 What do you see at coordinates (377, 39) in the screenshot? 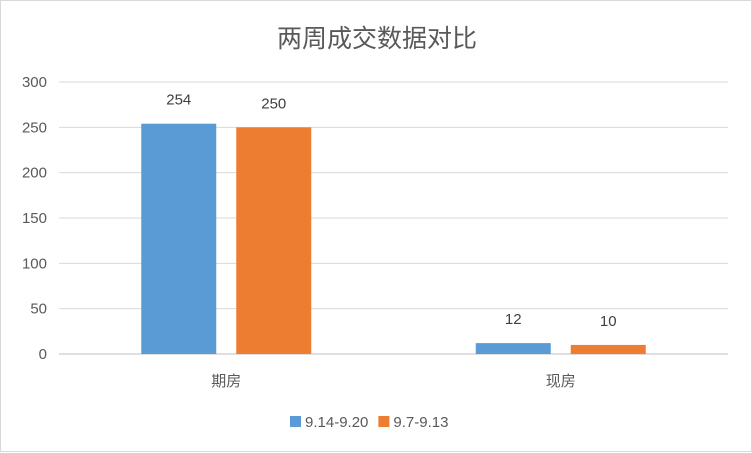
I see `chart-title: 两周成交数据对比` at bounding box center [377, 39].